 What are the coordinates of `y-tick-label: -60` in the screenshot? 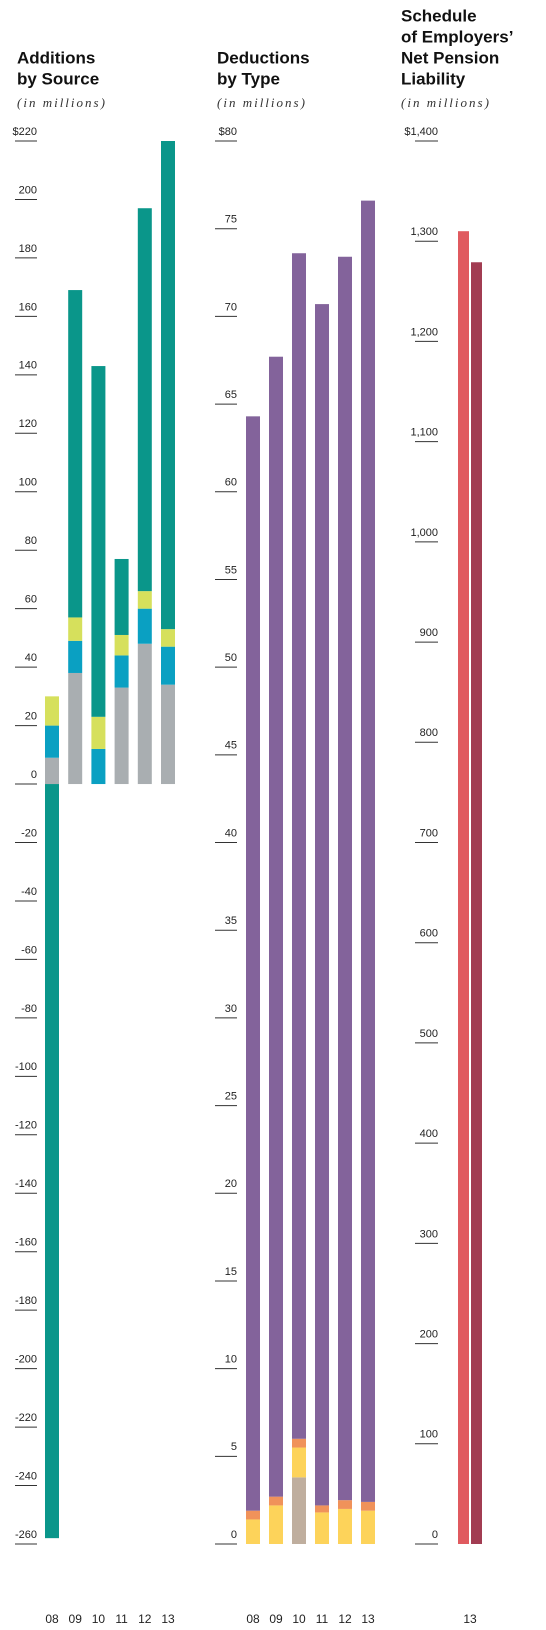 It's located at (29, 950).